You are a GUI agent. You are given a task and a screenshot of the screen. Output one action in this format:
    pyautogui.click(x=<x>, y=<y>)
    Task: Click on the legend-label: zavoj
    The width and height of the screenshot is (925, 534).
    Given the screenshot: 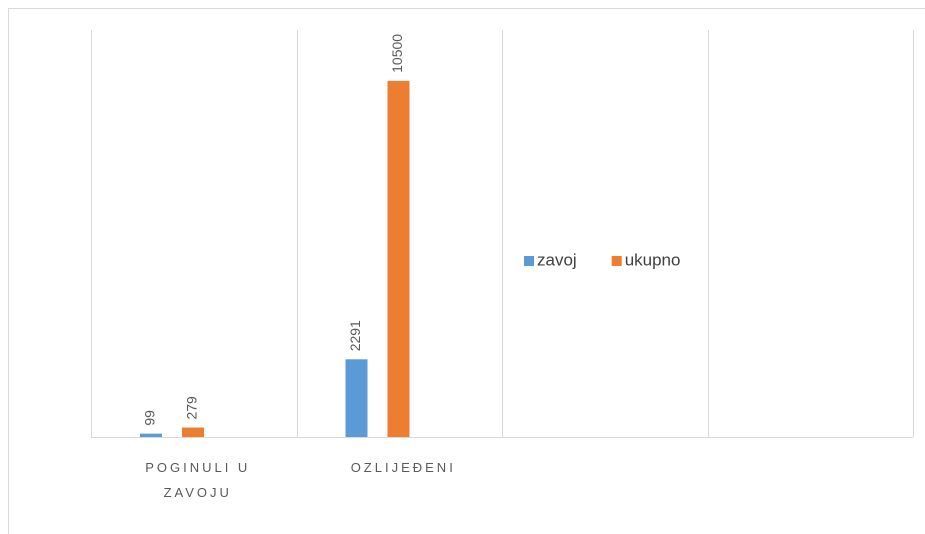 What is the action you would take?
    pyautogui.click(x=557, y=259)
    